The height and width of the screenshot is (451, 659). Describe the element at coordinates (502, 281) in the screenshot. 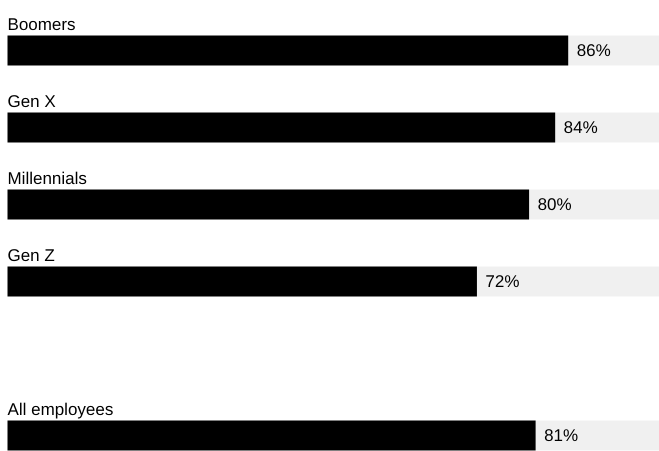

I see `data-label: 72%` at that location.